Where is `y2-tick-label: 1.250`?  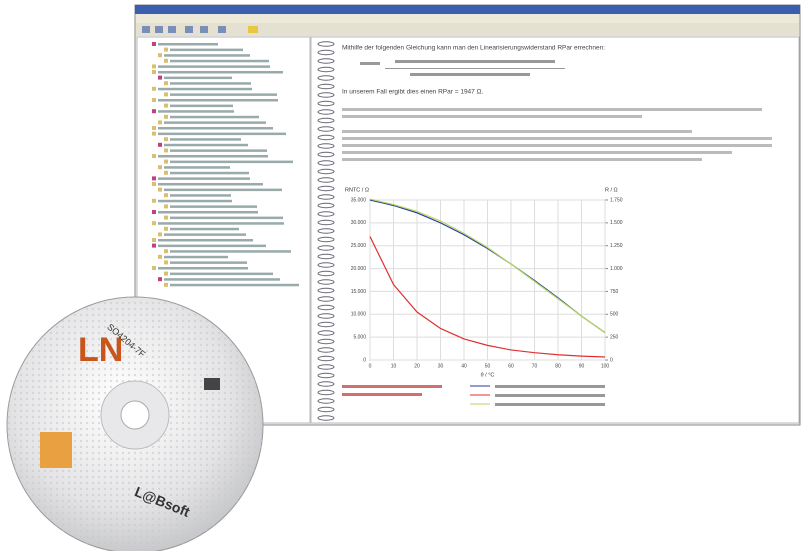 y2-tick-label: 1.250 is located at coordinates (616, 246).